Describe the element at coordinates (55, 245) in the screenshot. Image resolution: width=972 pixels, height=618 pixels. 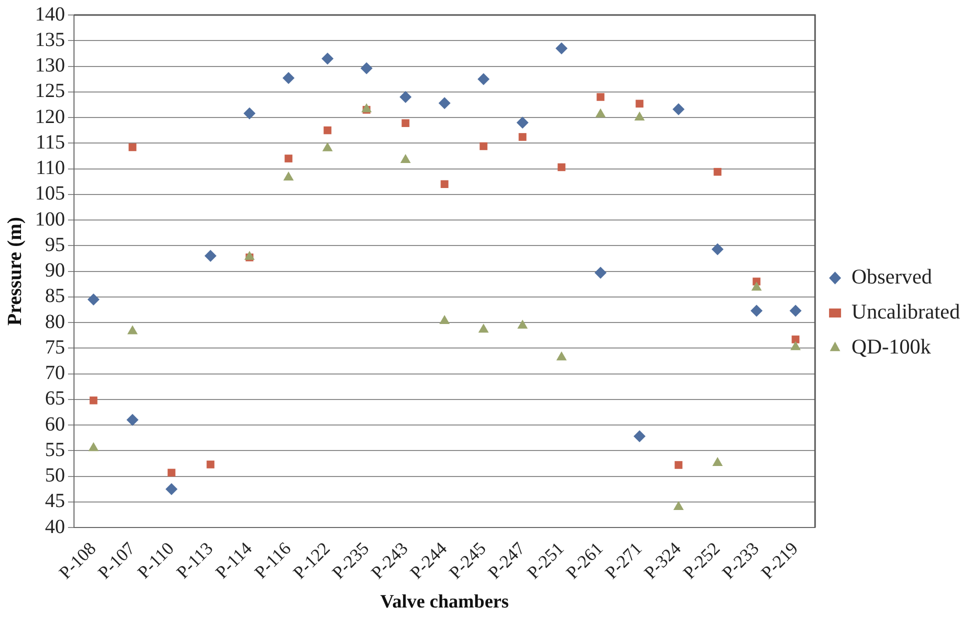
I see `y-tick-label: 95` at that location.